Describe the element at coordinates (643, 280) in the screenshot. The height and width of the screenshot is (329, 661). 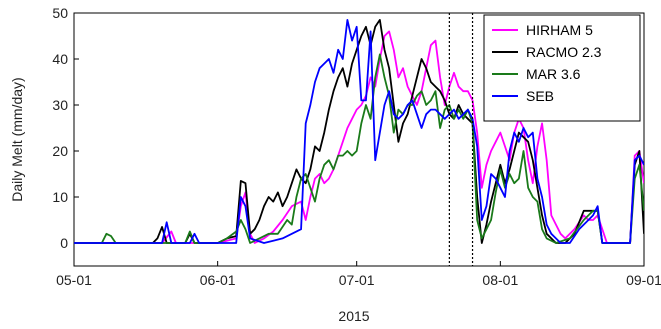
I see `x-tick-label: 09-01` at that location.